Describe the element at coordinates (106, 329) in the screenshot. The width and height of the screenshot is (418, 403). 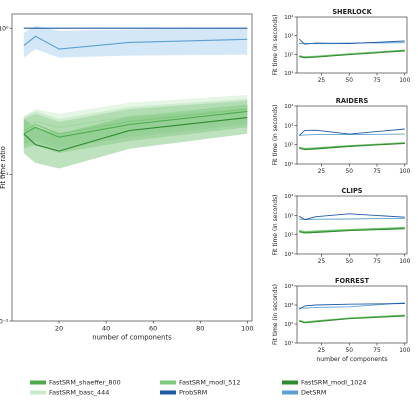
I see `x-tick-label: 40` at that location.